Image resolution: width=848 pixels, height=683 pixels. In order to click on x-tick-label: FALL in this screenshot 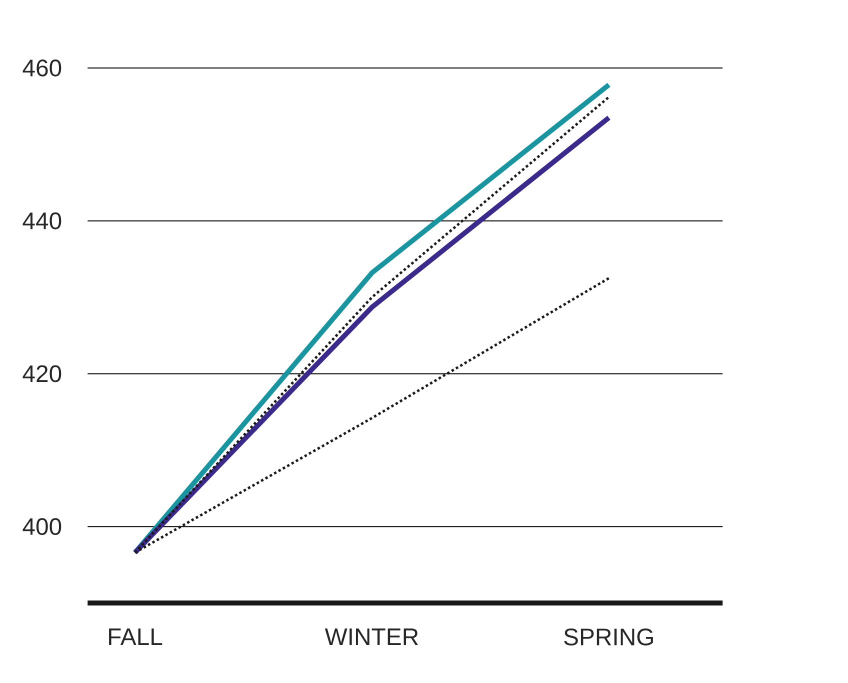, I will do `click(135, 636)`.